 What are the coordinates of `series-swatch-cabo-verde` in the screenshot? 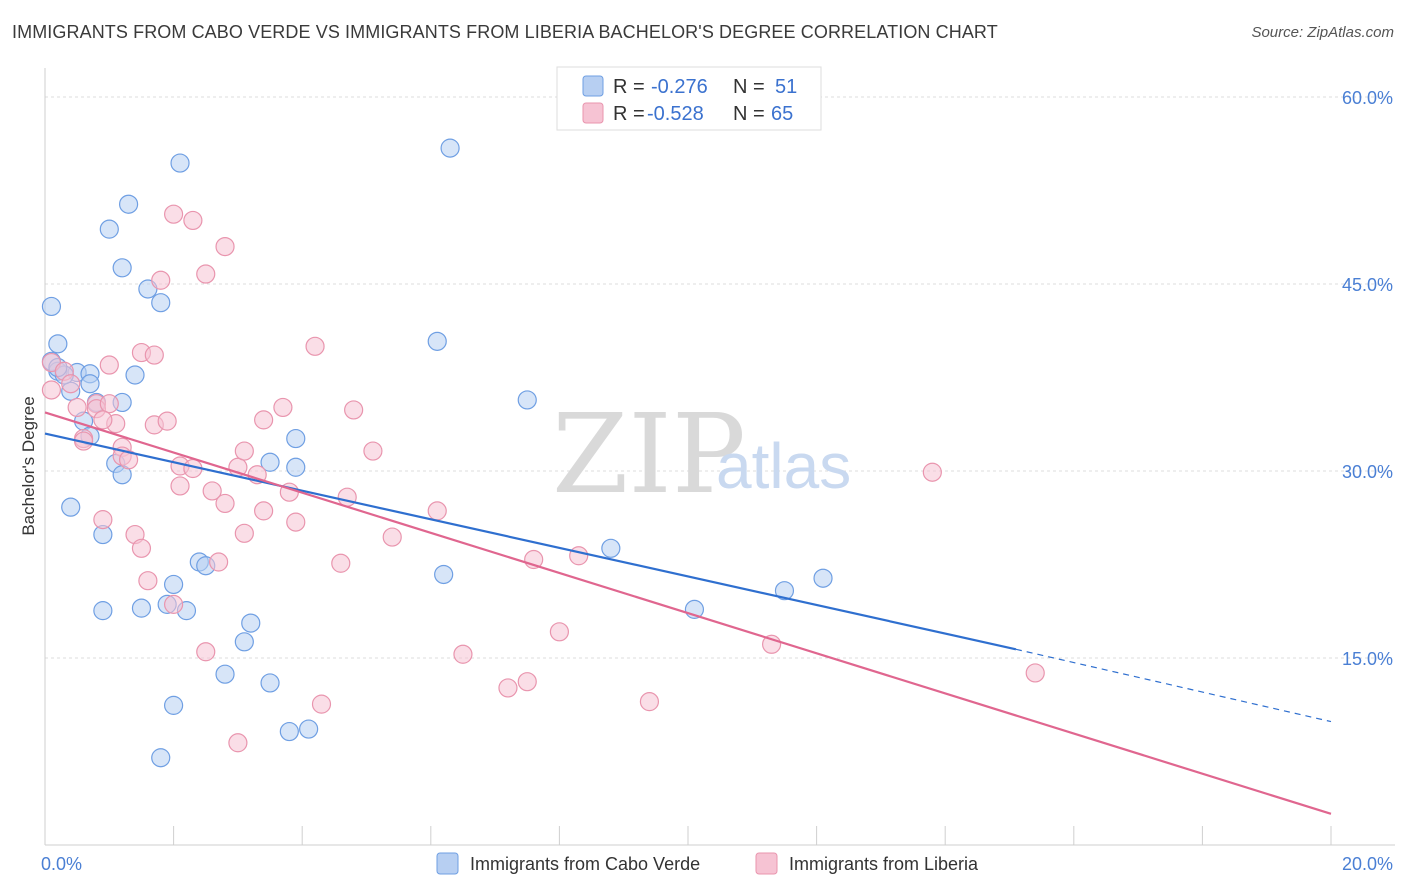 It's located at (447, 863).